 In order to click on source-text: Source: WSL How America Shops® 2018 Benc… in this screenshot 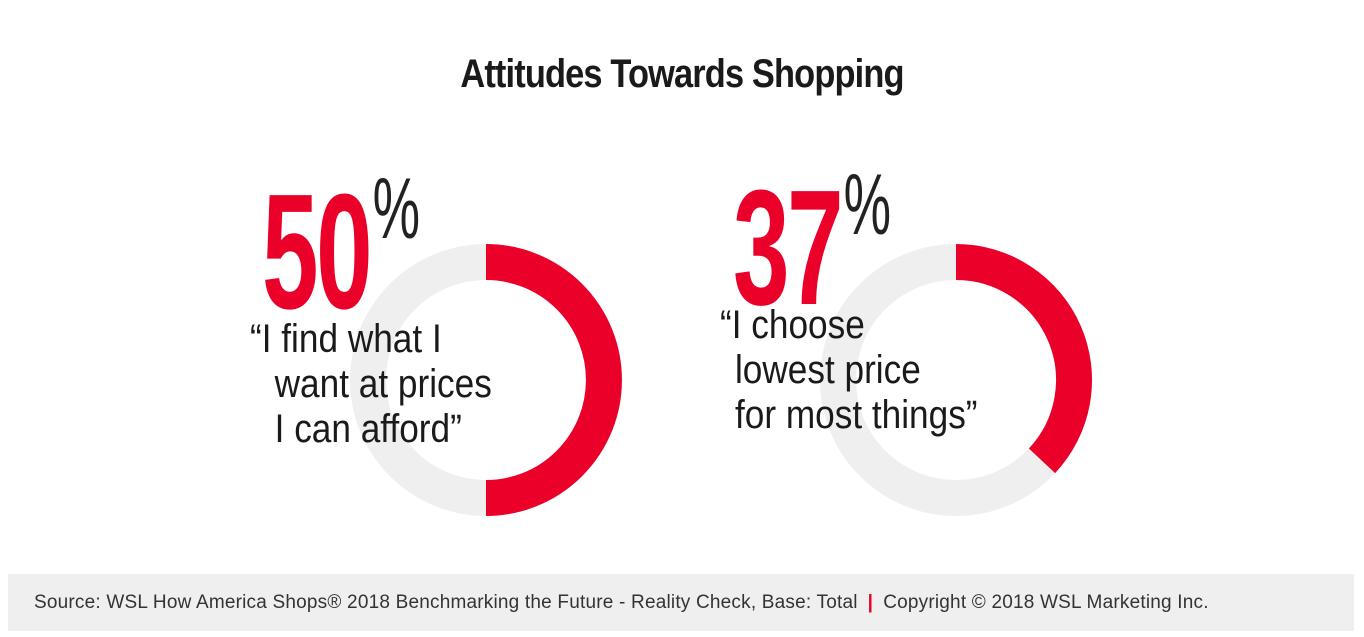, I will do `click(446, 602)`.